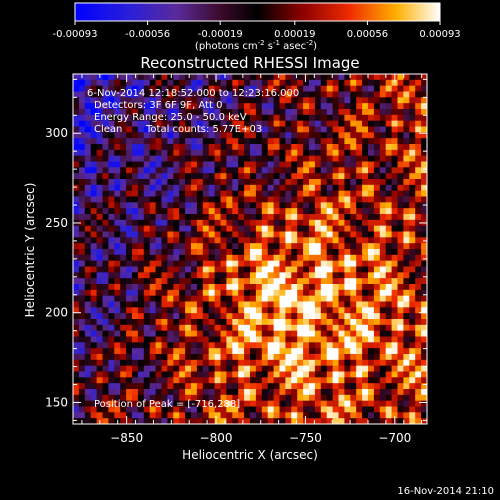  What do you see at coordinates (367, 34) in the screenshot?
I see `colorbar-tick-label: 0.00056` at bounding box center [367, 34].